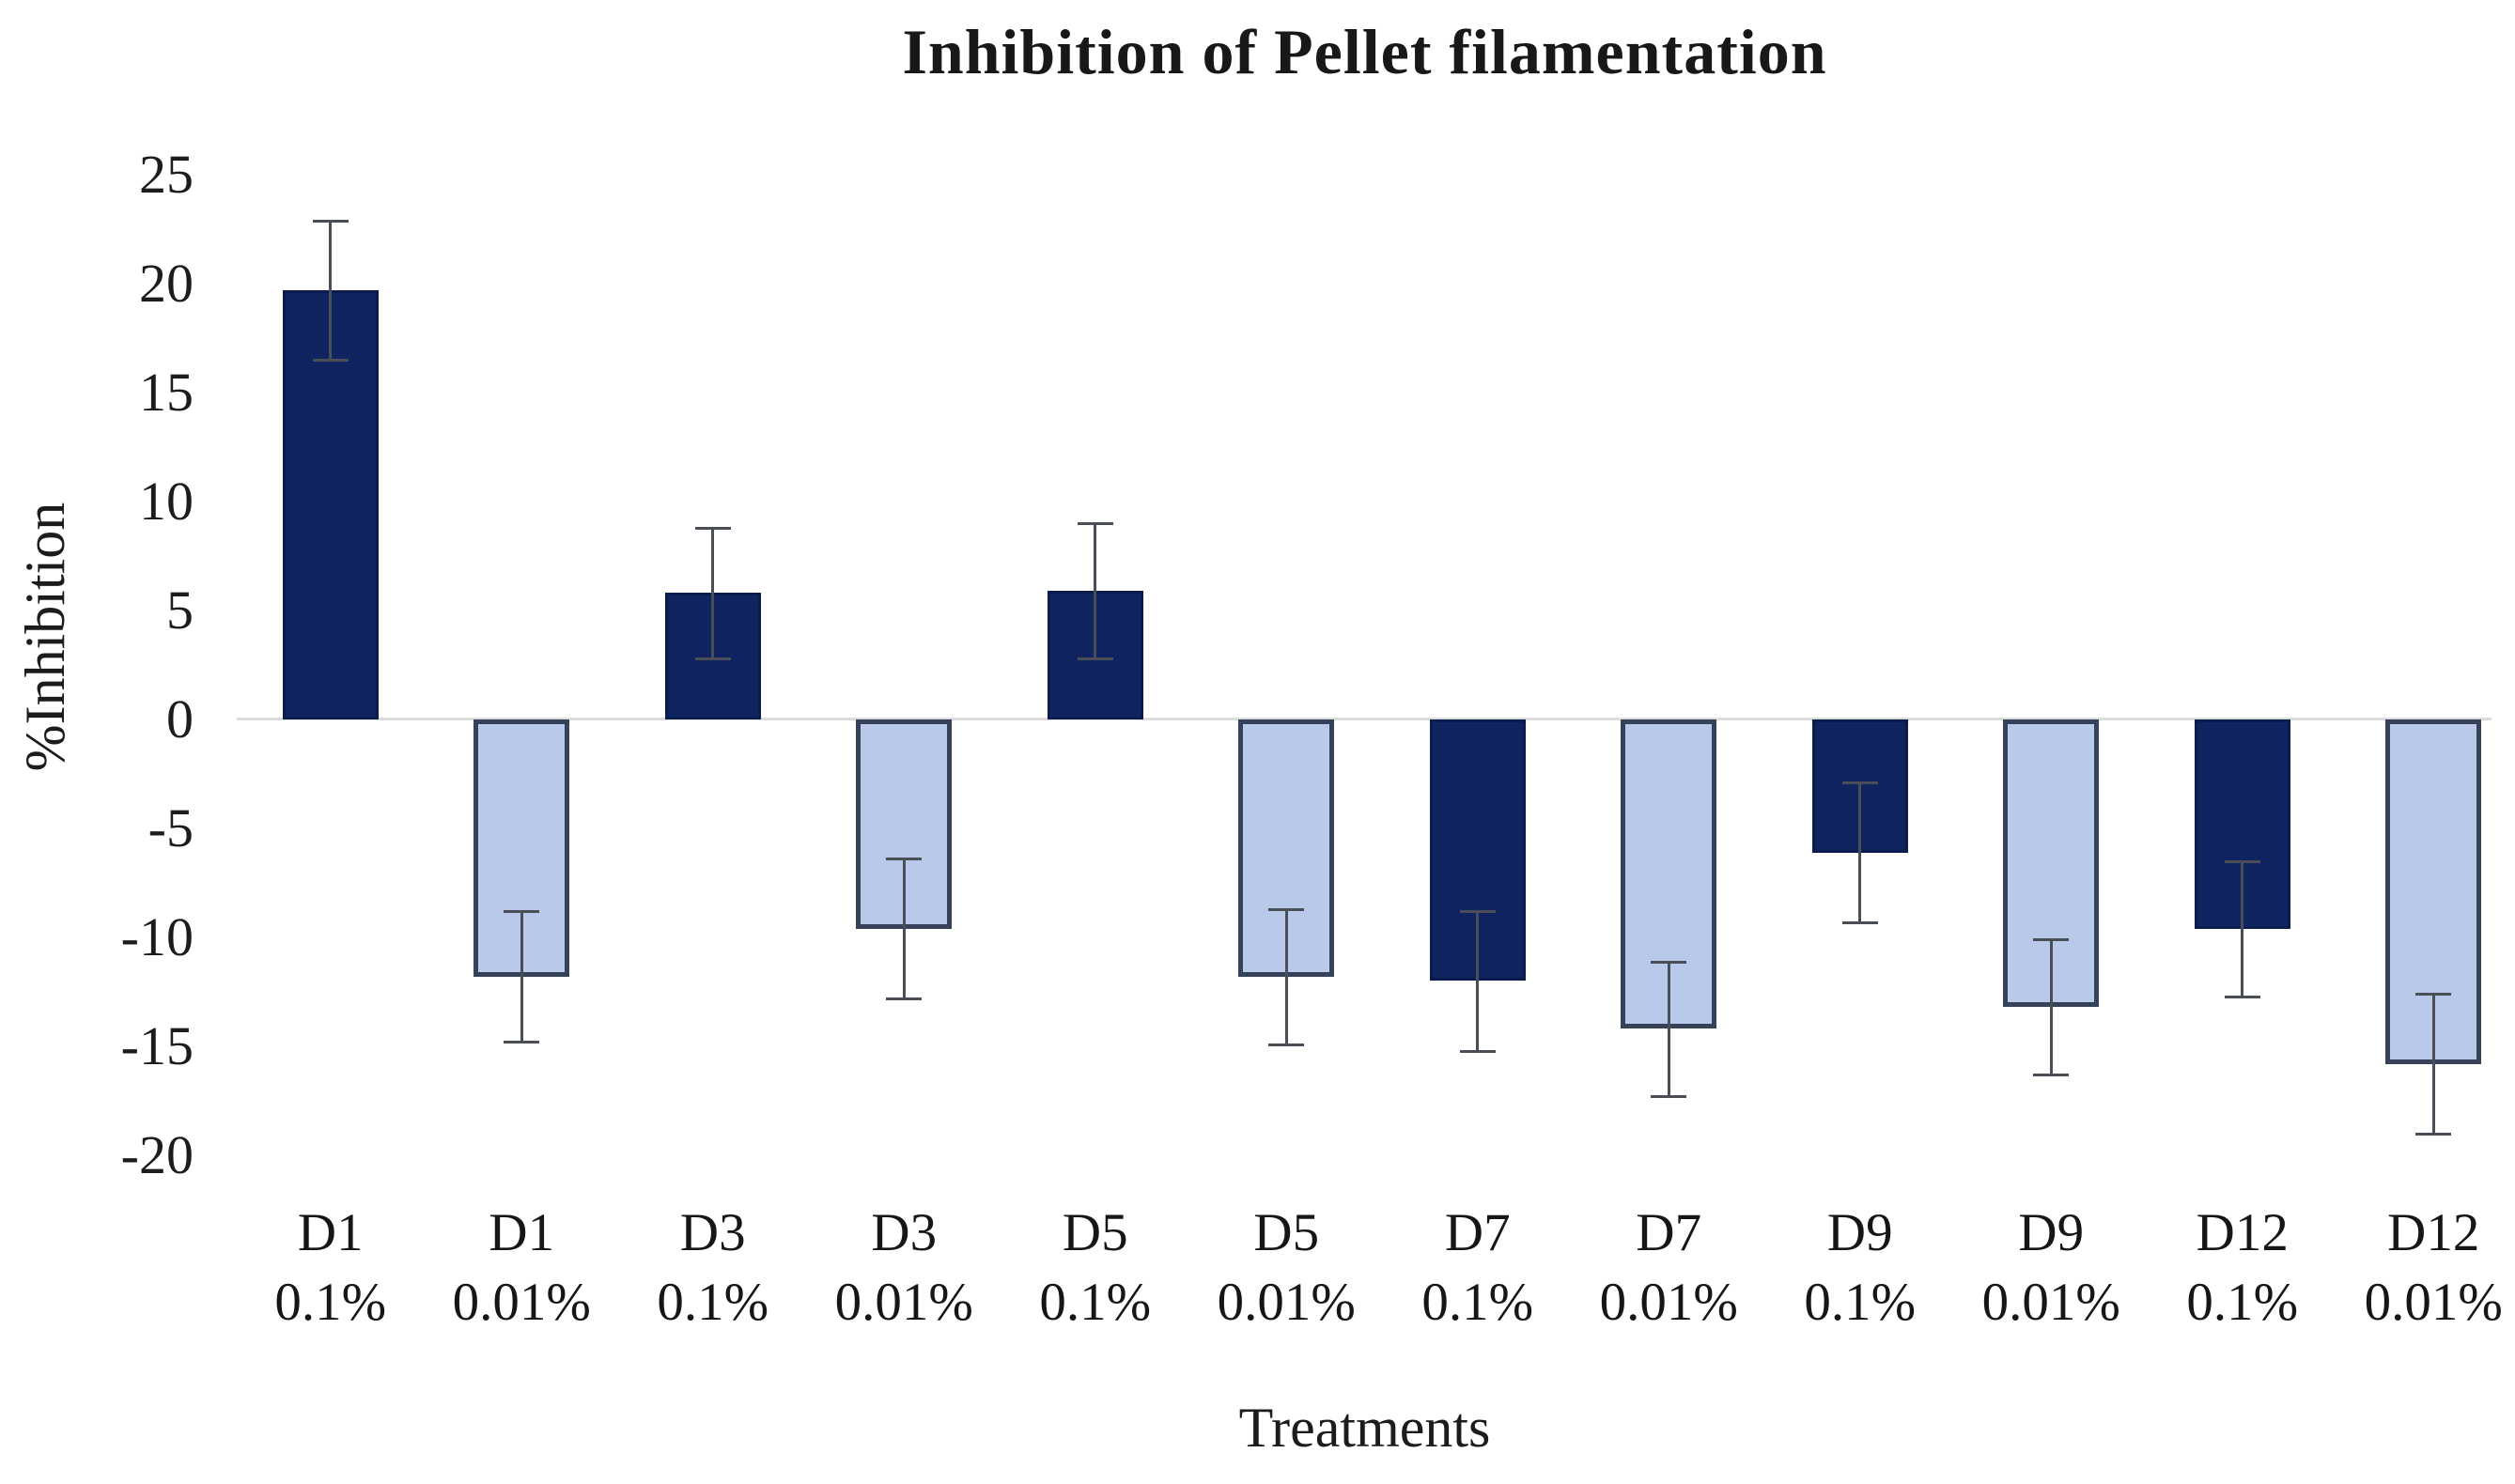  I want to click on x-category-label-d7-0.01pct: D7 0.01%, so click(1669, 1267).